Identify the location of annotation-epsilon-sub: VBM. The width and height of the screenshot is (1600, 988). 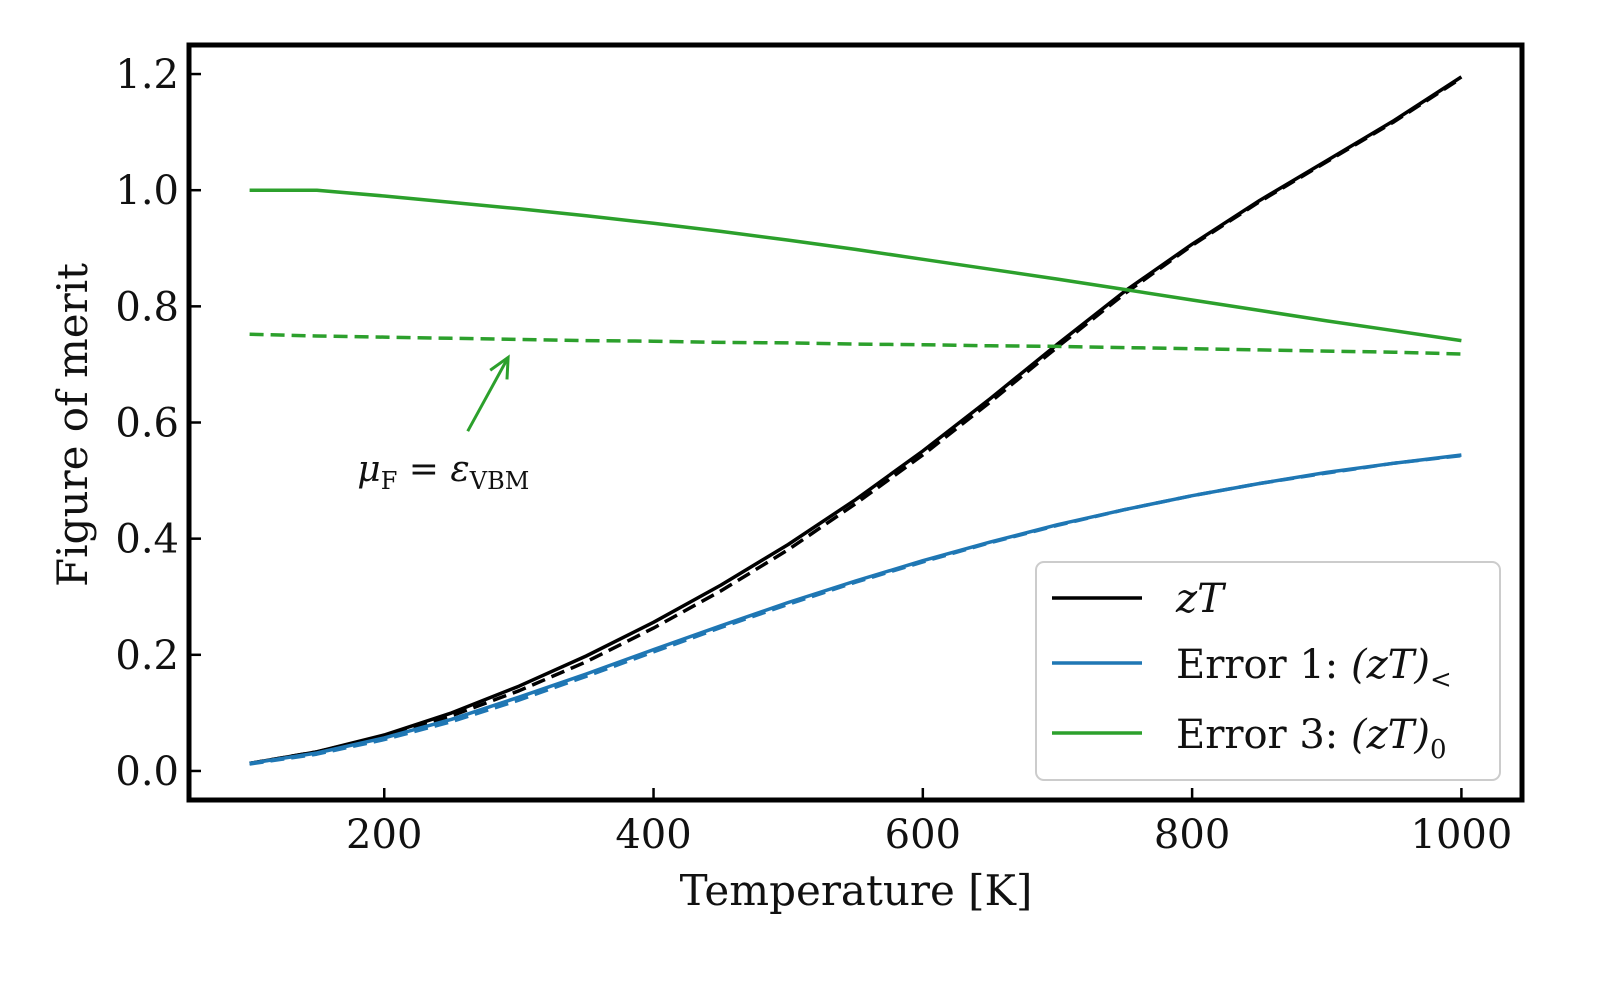
(499, 481).